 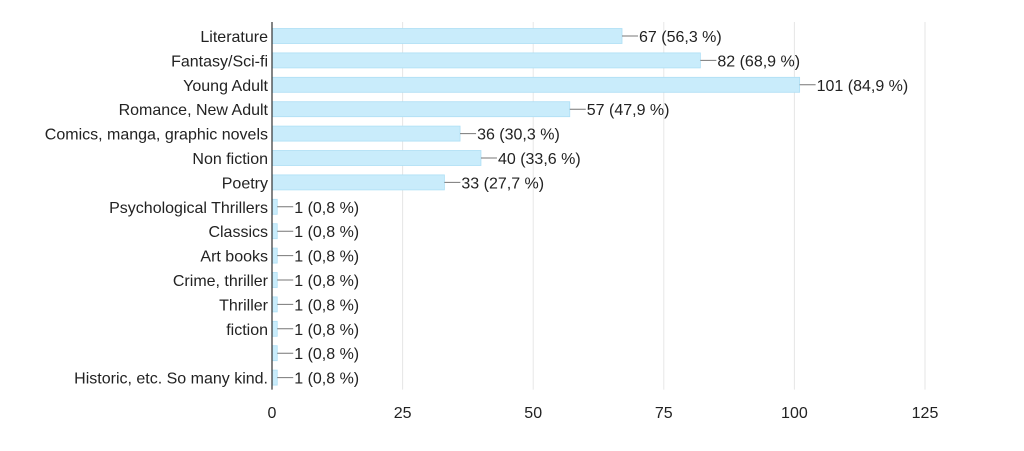 What do you see at coordinates (863, 86) in the screenshot?
I see `data-label: 101 (84,9 %)` at bounding box center [863, 86].